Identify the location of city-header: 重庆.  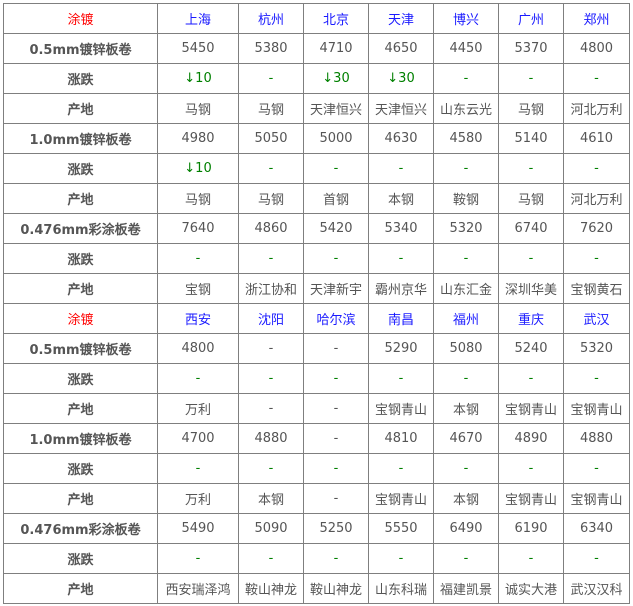
(531, 318).